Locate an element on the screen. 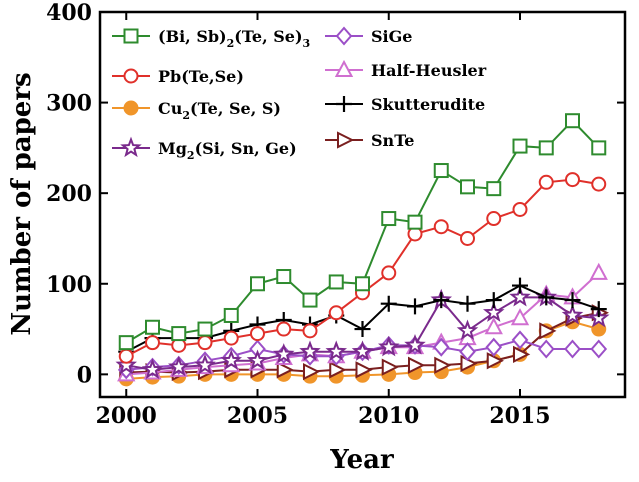  y-tick-label: 200 is located at coordinates (69, 194).